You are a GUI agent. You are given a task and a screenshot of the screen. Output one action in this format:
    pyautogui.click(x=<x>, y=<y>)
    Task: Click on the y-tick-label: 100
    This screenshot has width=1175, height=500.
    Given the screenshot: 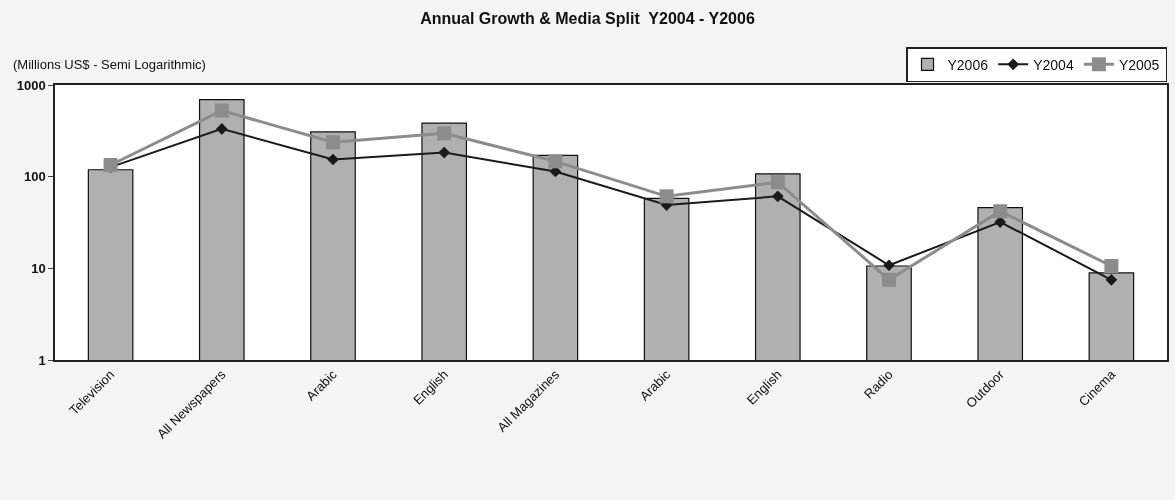 What is the action you would take?
    pyautogui.click(x=34, y=177)
    